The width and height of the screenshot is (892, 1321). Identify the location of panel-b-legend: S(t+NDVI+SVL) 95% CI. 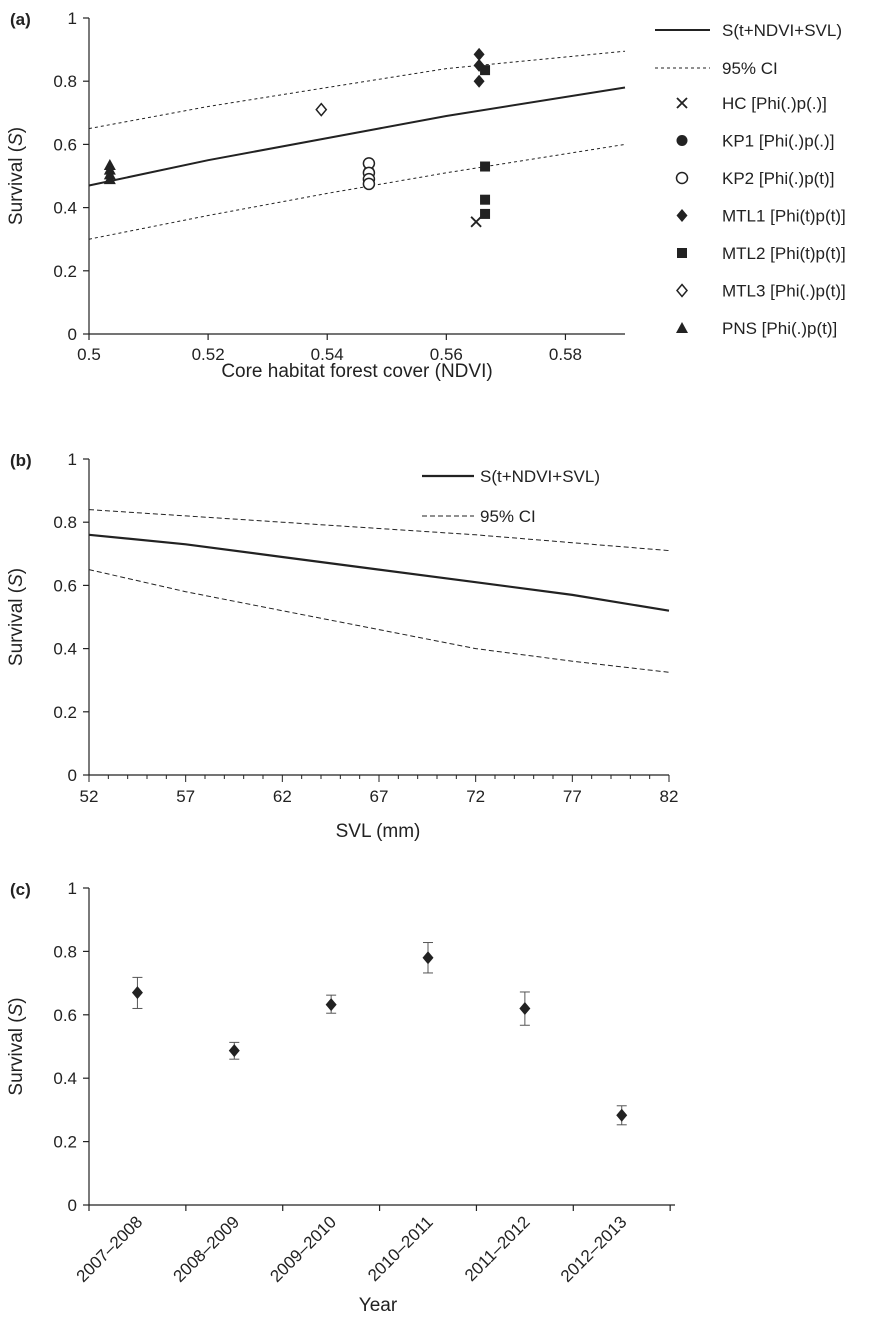
(511, 496).